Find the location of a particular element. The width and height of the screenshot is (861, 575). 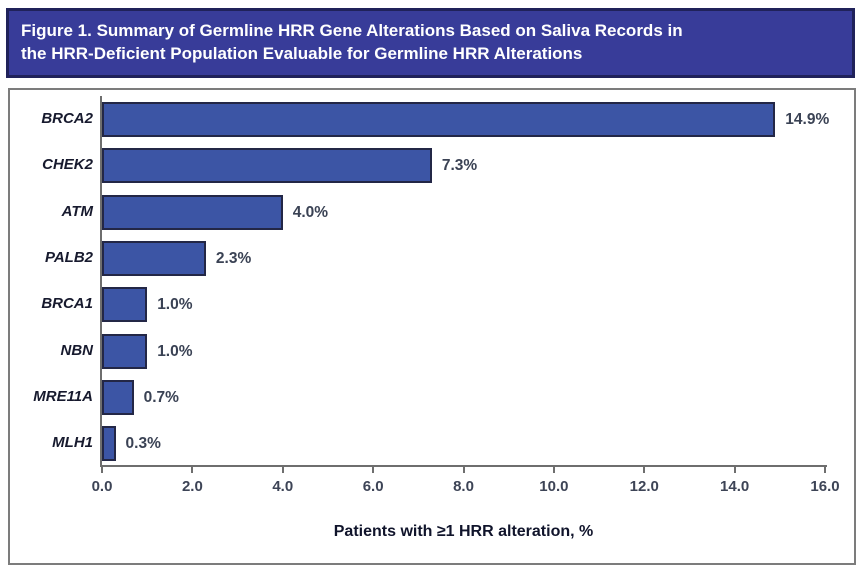

gene-label: ATM is located at coordinates (77, 211).